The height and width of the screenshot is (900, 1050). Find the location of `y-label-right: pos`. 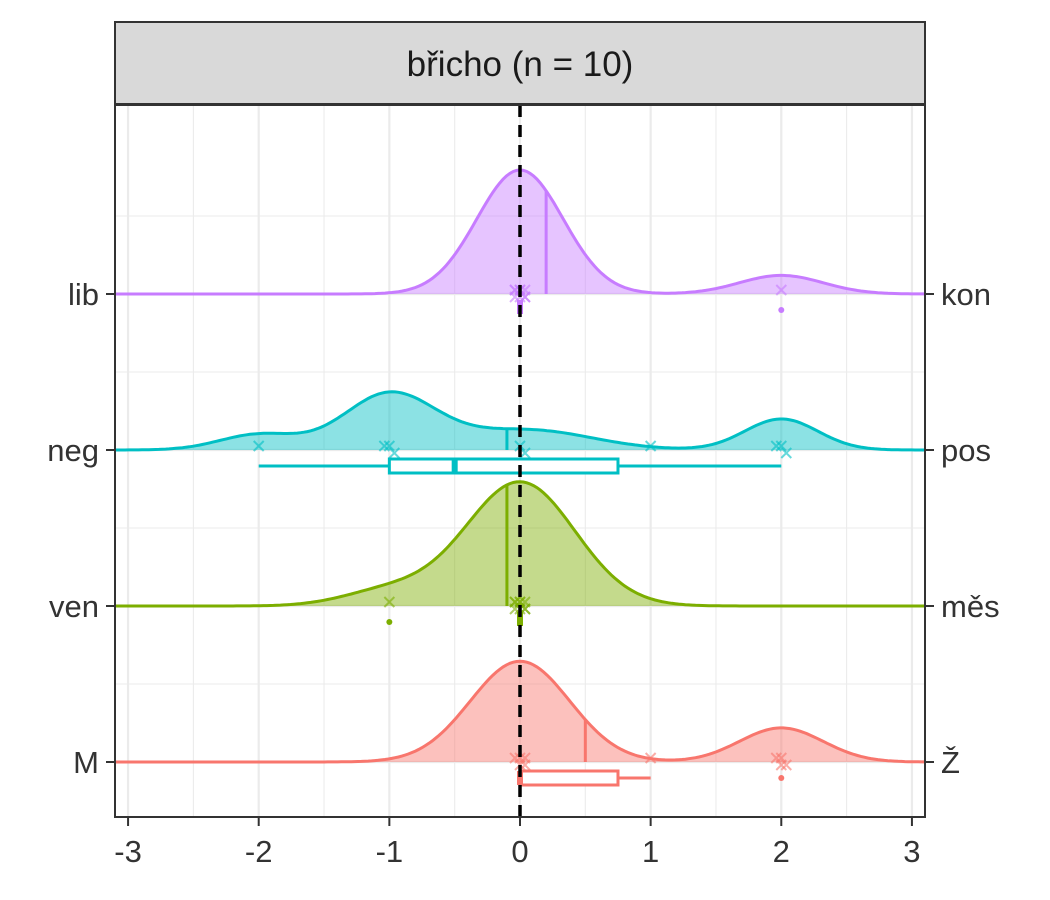

y-label-right: pos is located at coordinates (966, 450).